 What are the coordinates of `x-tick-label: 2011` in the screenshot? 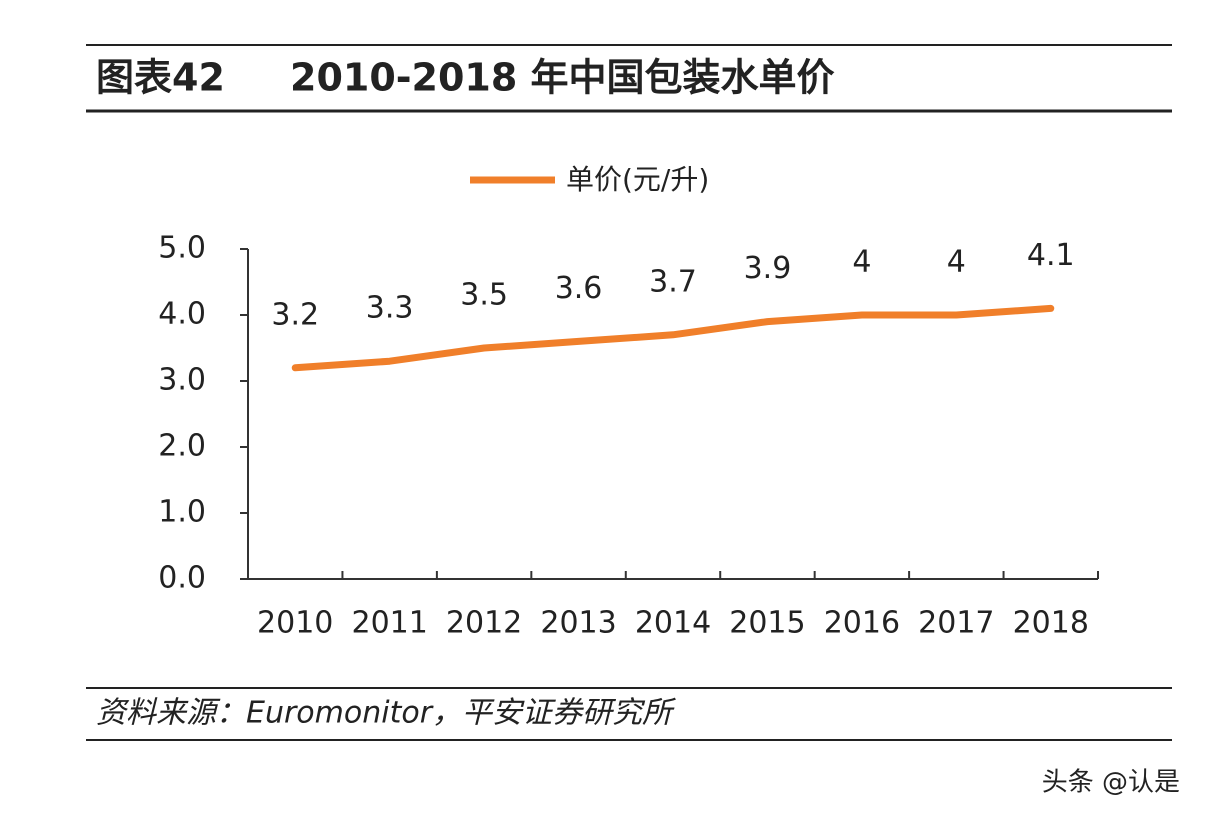 It's located at (389, 623).